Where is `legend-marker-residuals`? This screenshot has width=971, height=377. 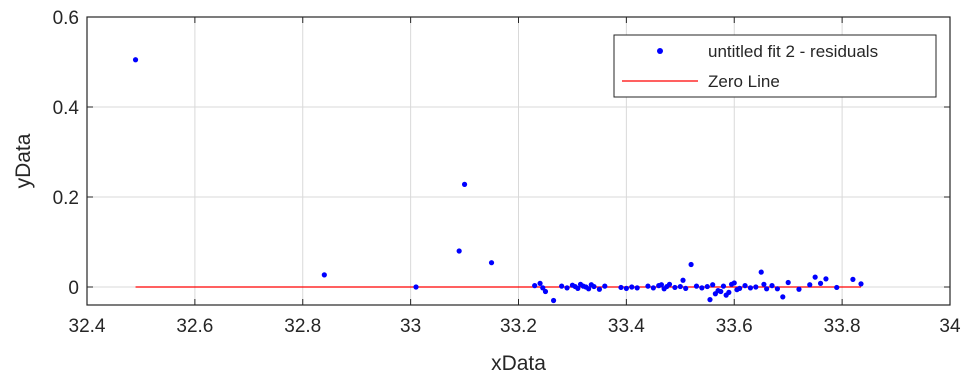 legend-marker-residuals is located at coordinates (660, 51).